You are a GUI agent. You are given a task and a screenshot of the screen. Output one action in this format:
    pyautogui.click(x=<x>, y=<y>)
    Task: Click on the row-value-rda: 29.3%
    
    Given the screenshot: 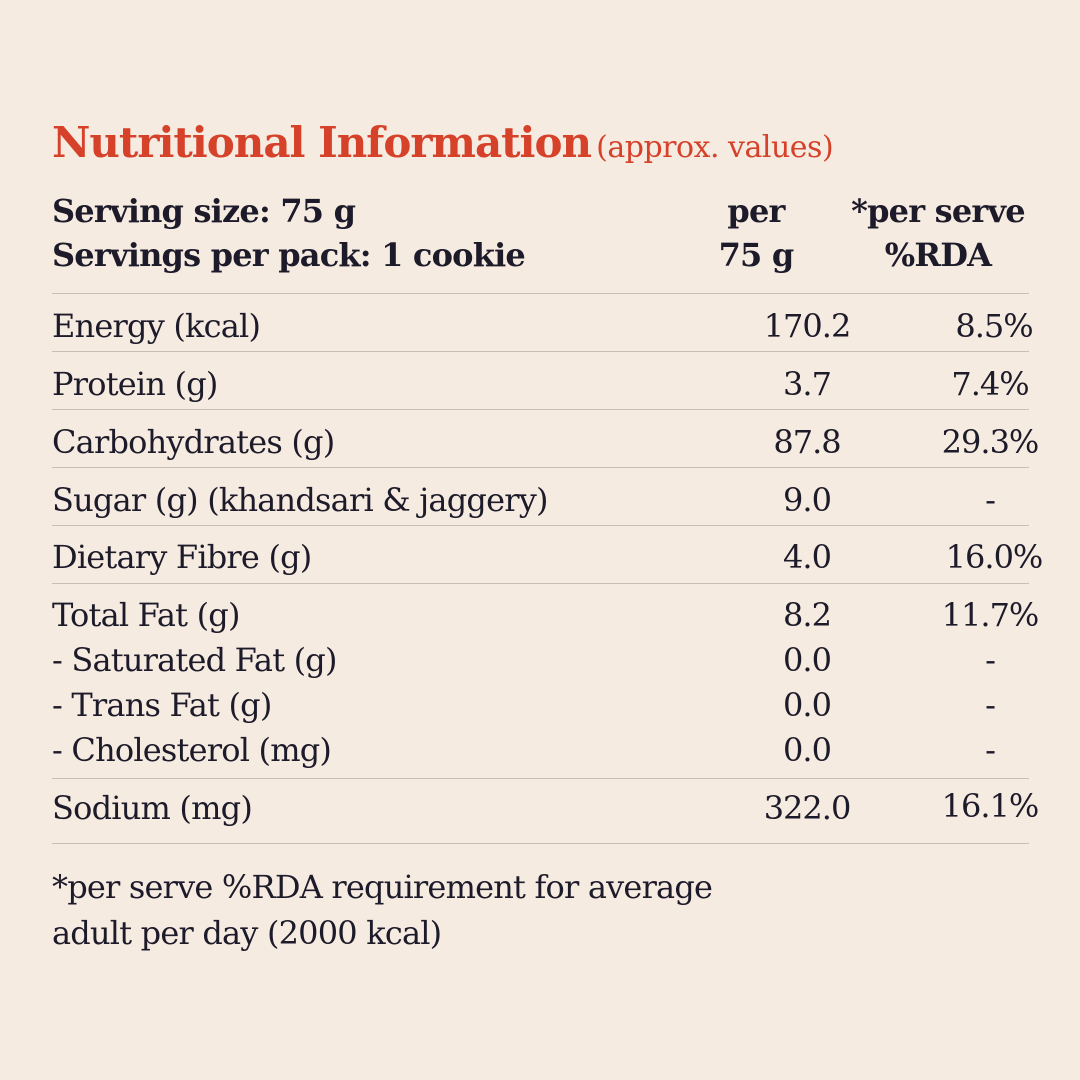 What is the action you would take?
    pyautogui.click(x=990, y=442)
    